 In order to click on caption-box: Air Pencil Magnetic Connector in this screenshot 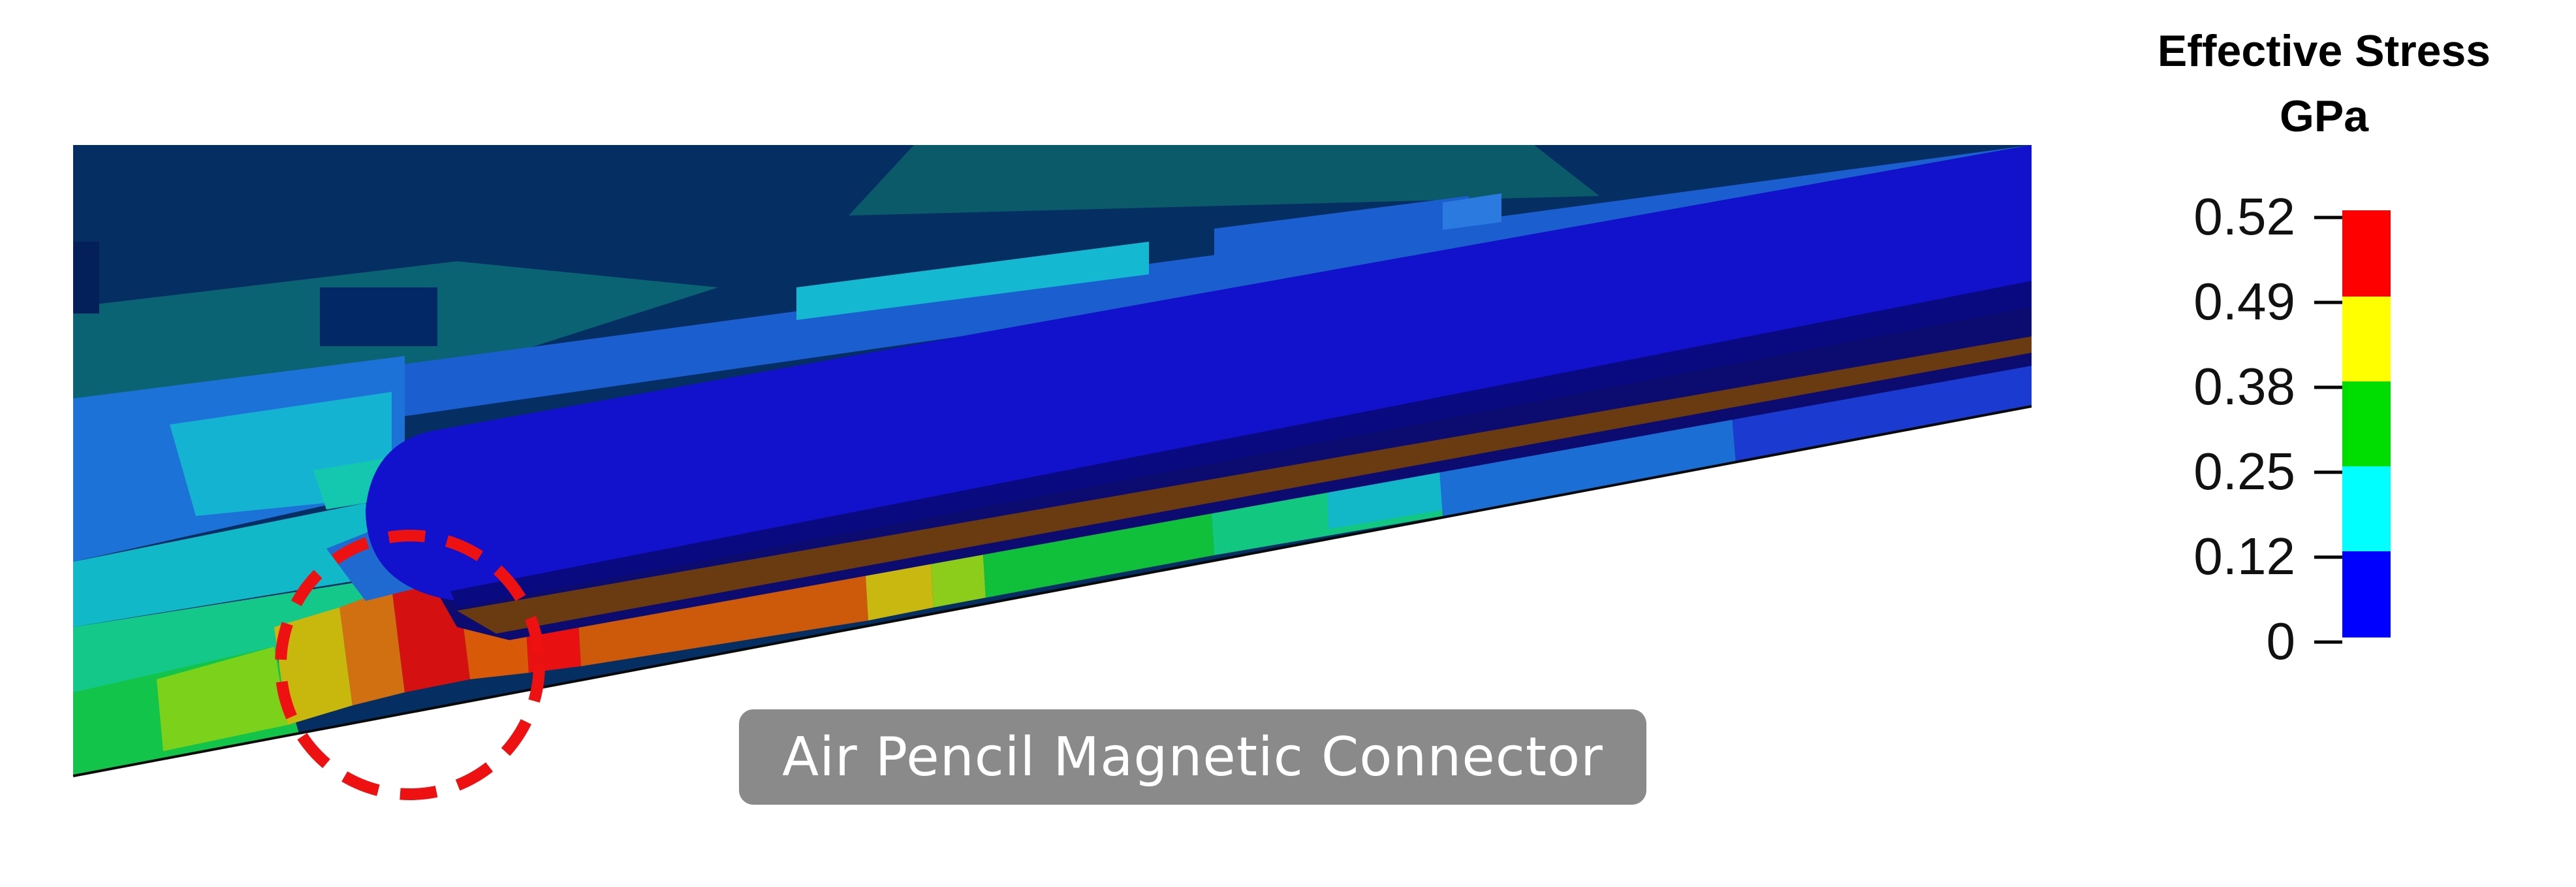, I will do `click(1192, 757)`.